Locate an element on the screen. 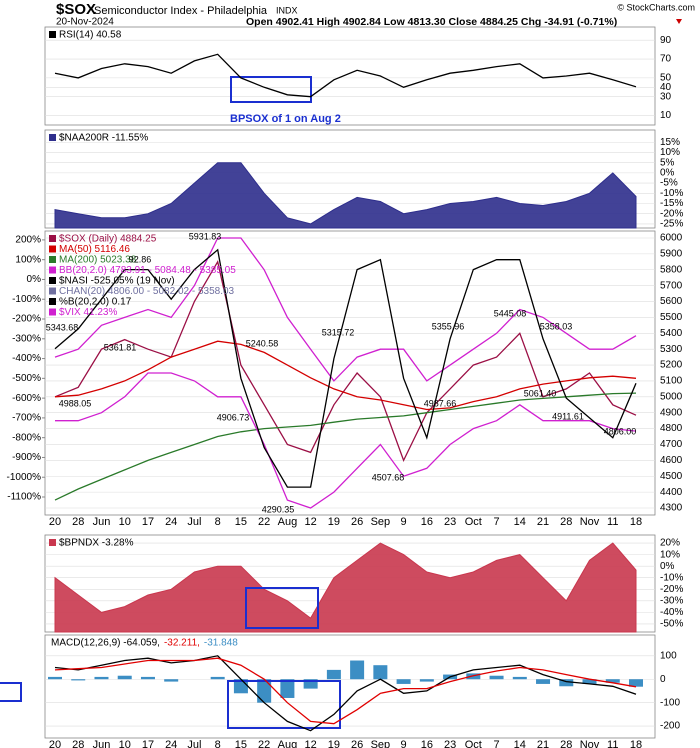 The width and height of the screenshot is (700, 748). y-tick-label: 5500 is located at coordinates (671, 317).